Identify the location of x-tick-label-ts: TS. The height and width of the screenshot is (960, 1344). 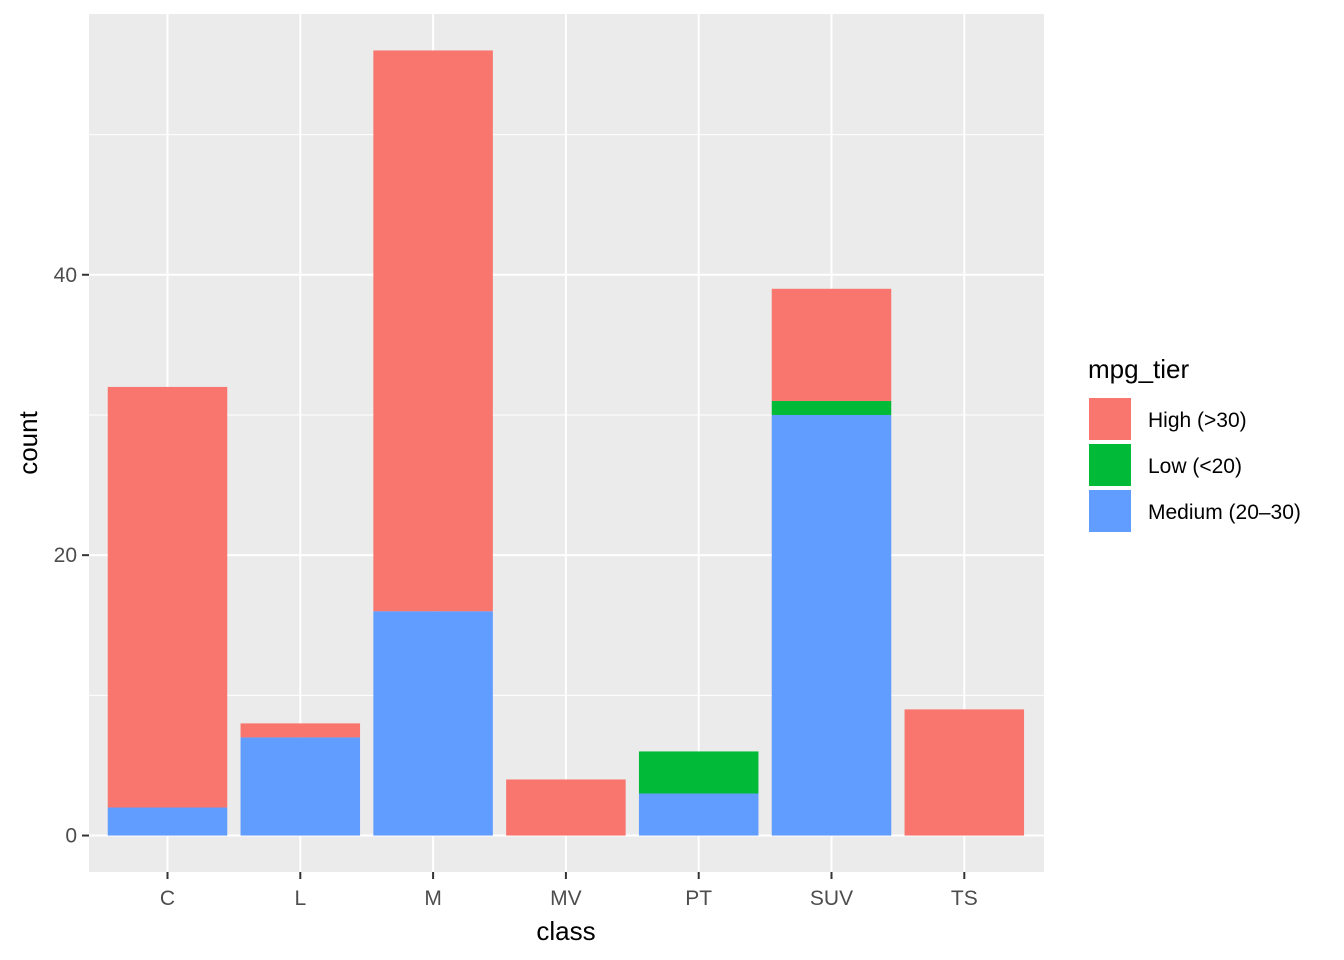
(964, 898).